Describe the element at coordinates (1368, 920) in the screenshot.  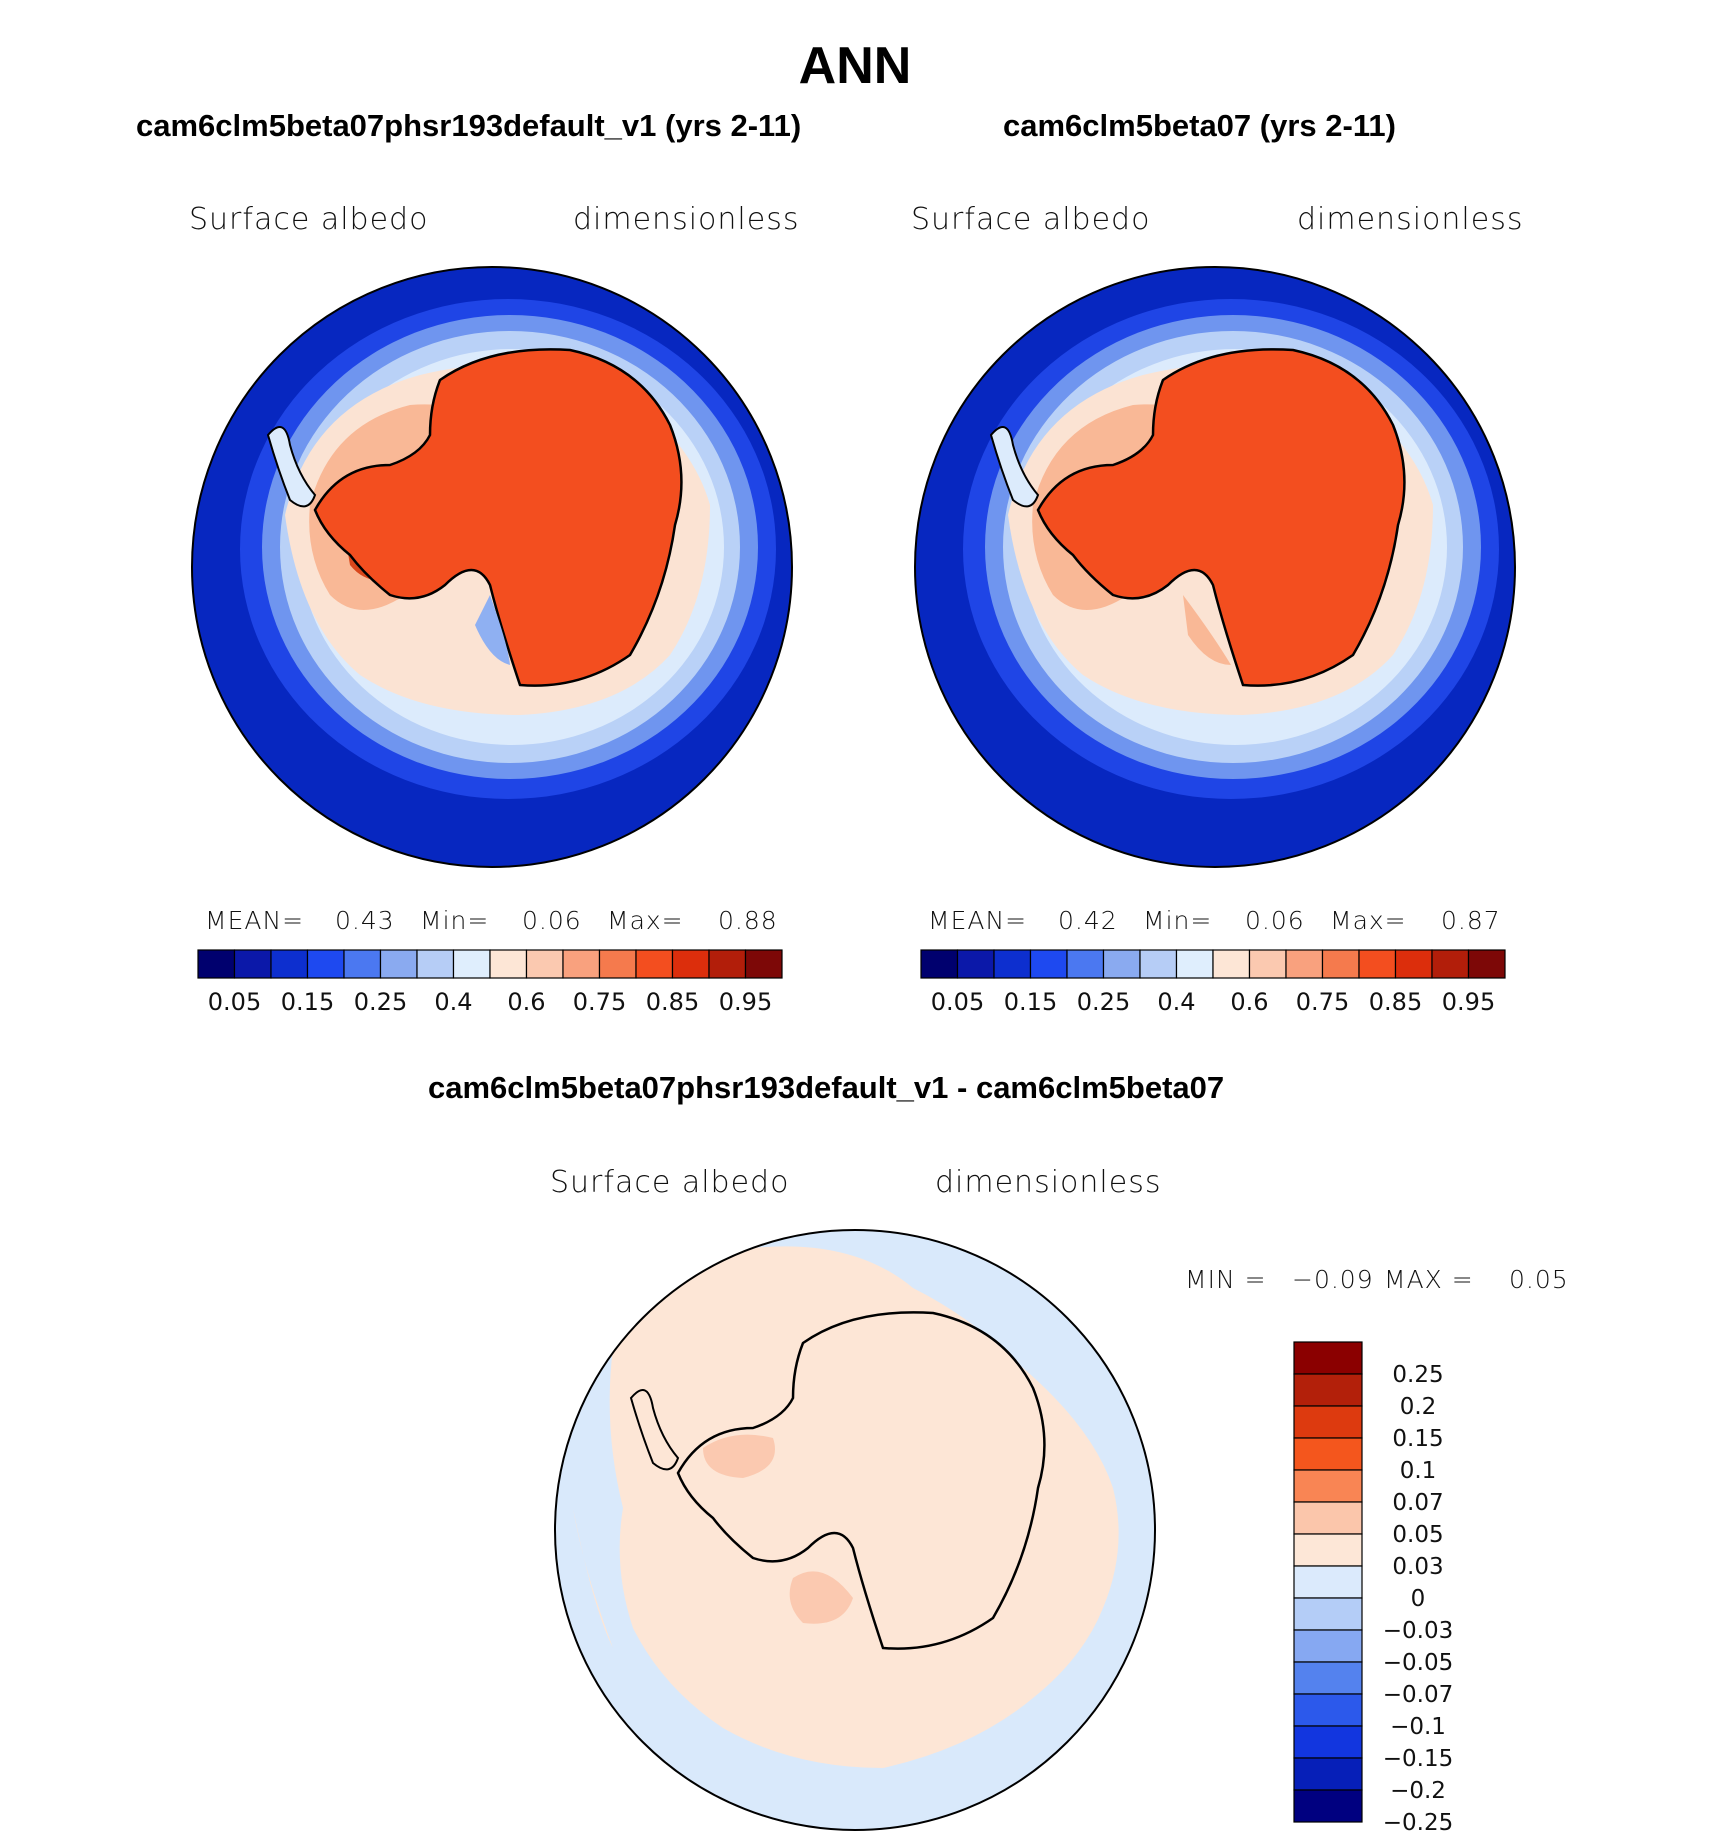
I see `right-max-label: Max=` at that location.